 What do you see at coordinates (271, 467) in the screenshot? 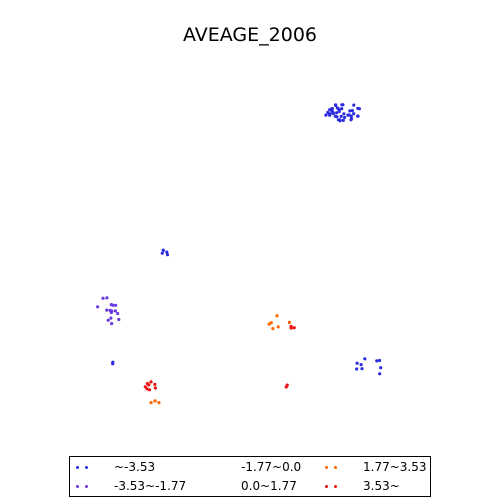
I see `legend-label-2: -1.77~0.0` at bounding box center [271, 467].